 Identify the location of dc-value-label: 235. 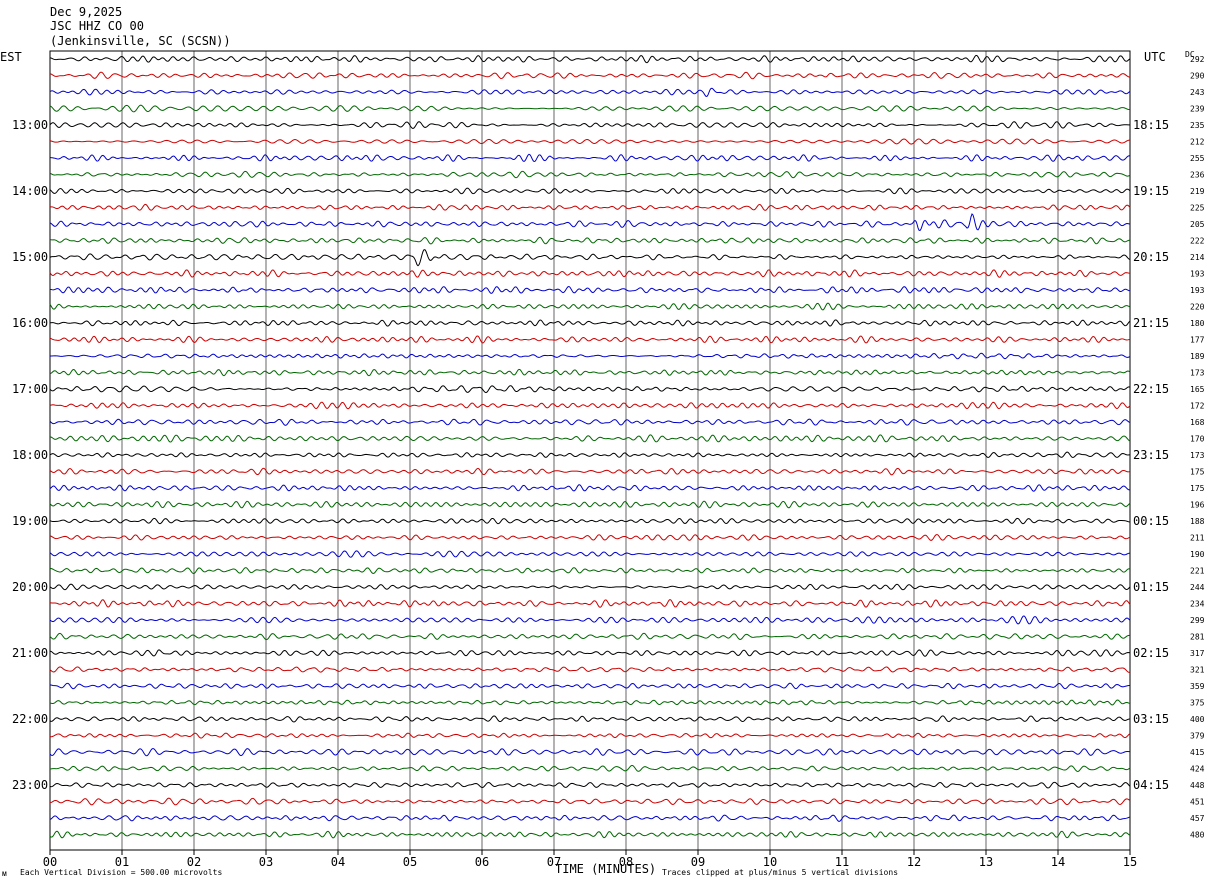
(1197, 125).